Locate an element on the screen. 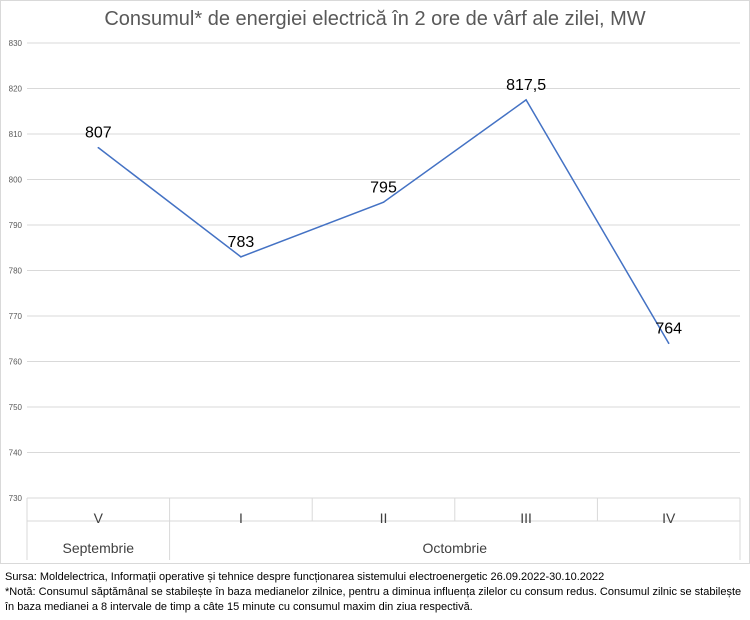 This screenshot has height=620, width=750. data-label: 795 is located at coordinates (383, 187).